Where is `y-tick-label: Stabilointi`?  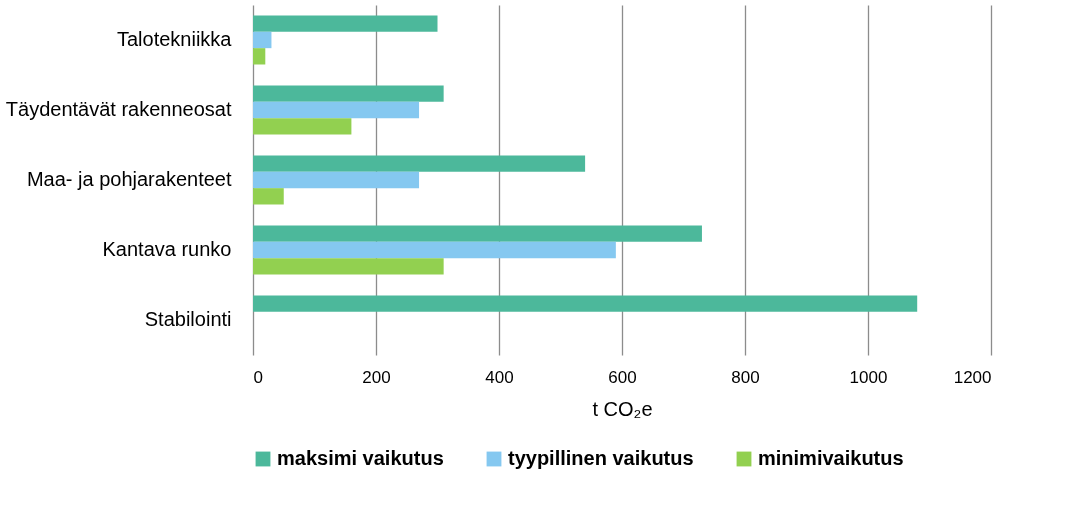
y-tick-label: Stabilointi is located at coordinates (188, 319).